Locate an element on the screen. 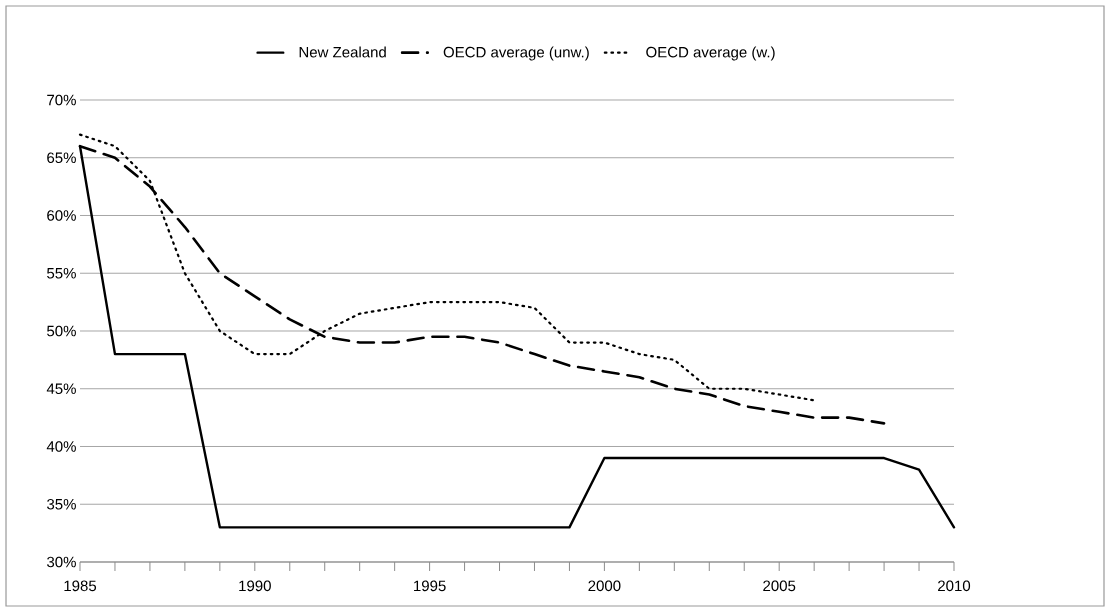  y-tick-label: 35% is located at coordinates (61, 504).